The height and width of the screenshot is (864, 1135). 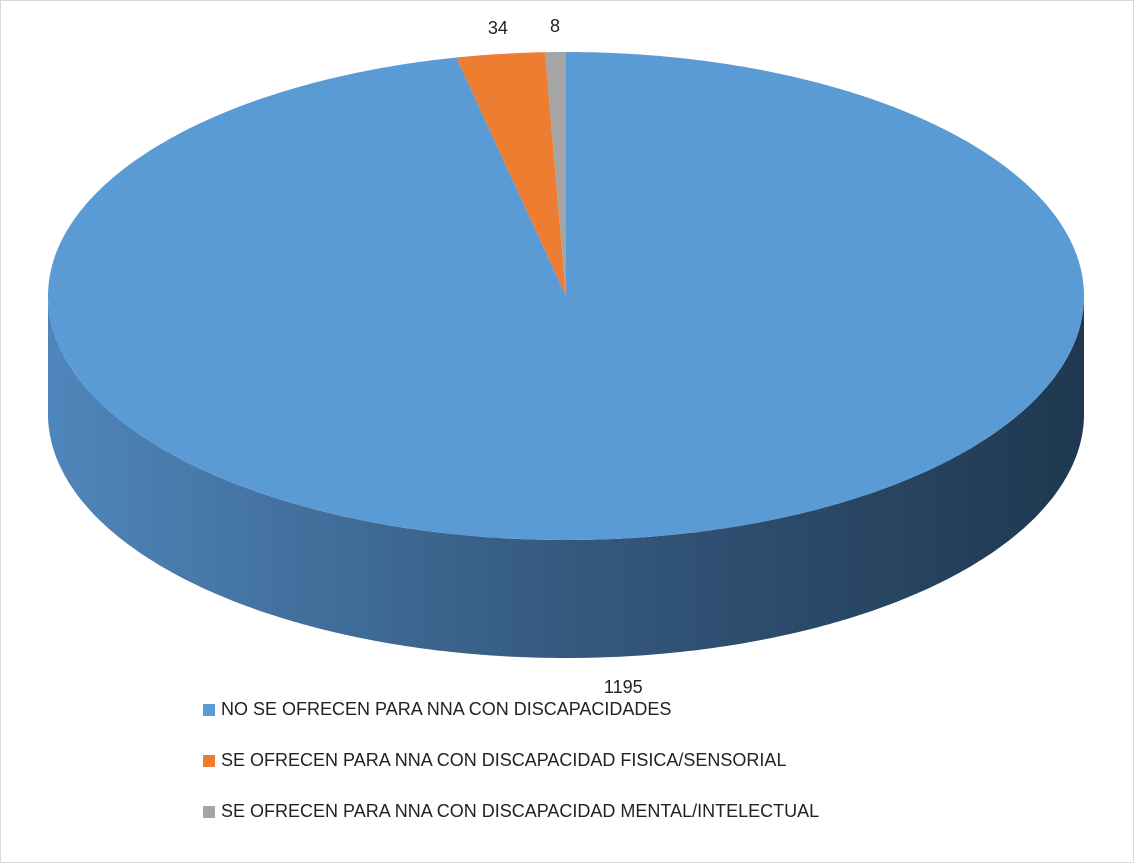 I want to click on data-label: 1195, so click(x=623, y=687).